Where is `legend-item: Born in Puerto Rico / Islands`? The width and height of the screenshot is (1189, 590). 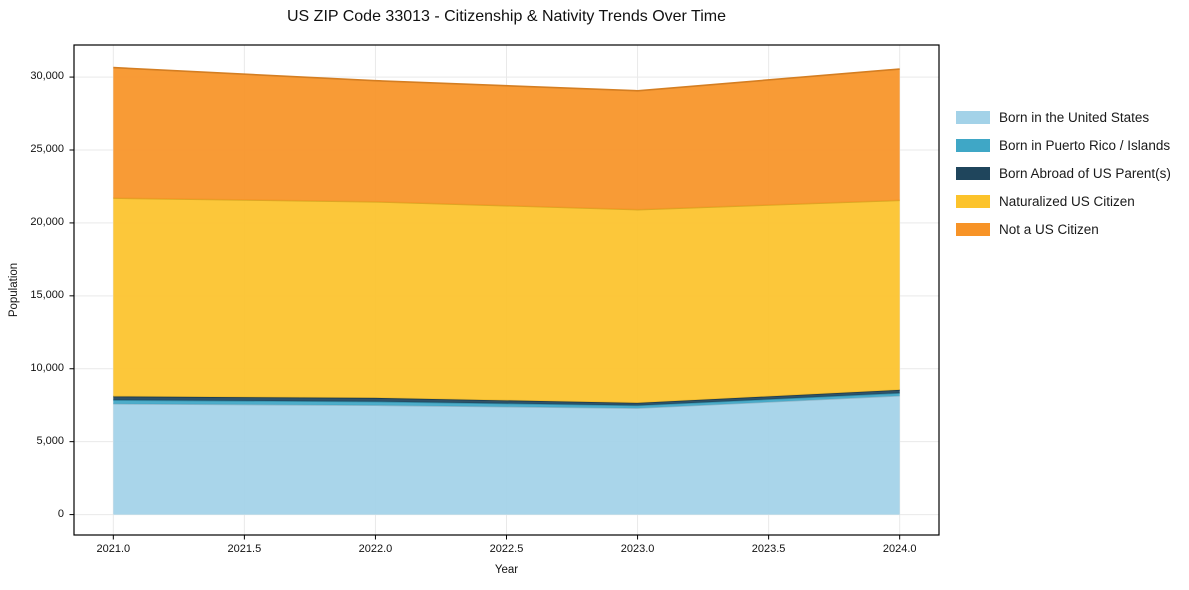 legend-item: Born in Puerto Rico / Islands is located at coordinates (1063, 145).